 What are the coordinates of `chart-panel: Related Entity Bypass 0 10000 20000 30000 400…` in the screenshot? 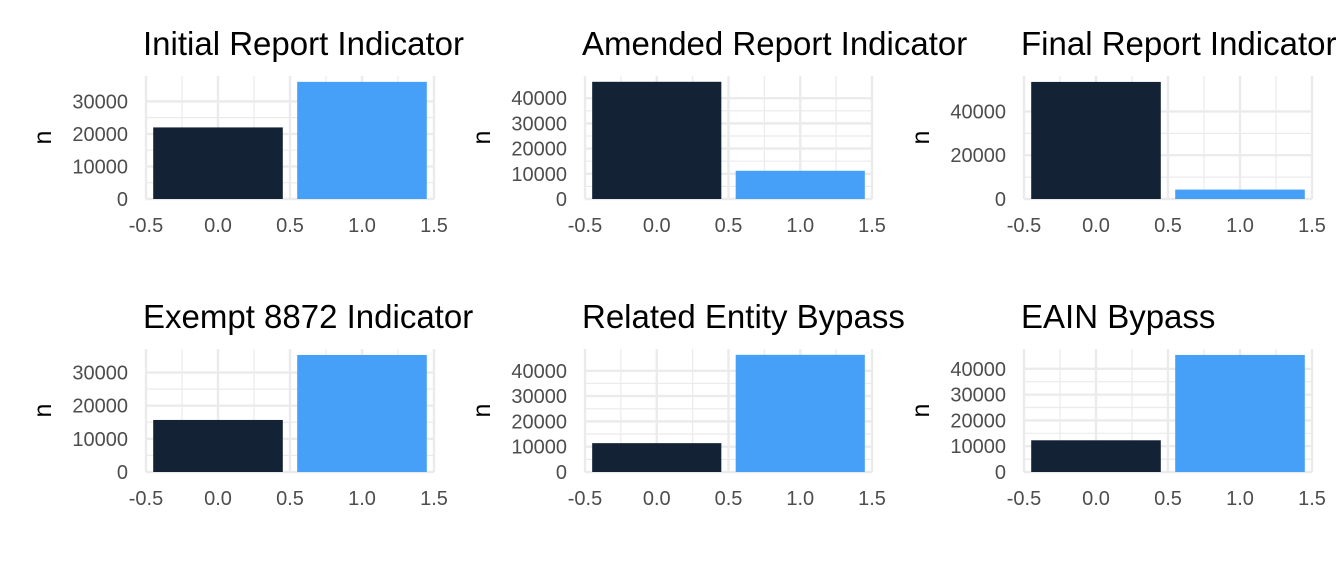 It's located at (686, 404).